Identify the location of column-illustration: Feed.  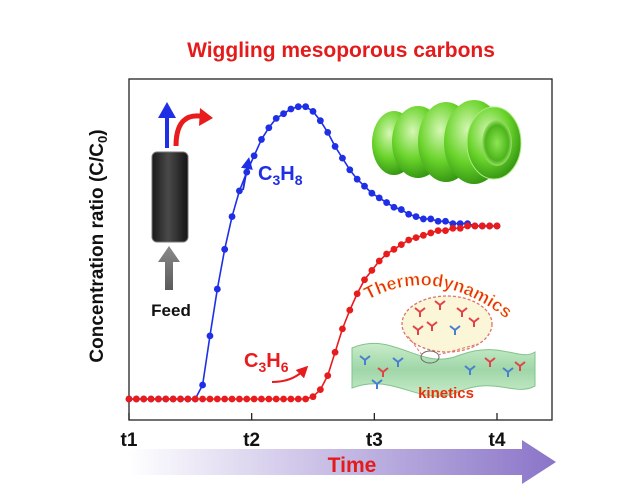
(182, 211).